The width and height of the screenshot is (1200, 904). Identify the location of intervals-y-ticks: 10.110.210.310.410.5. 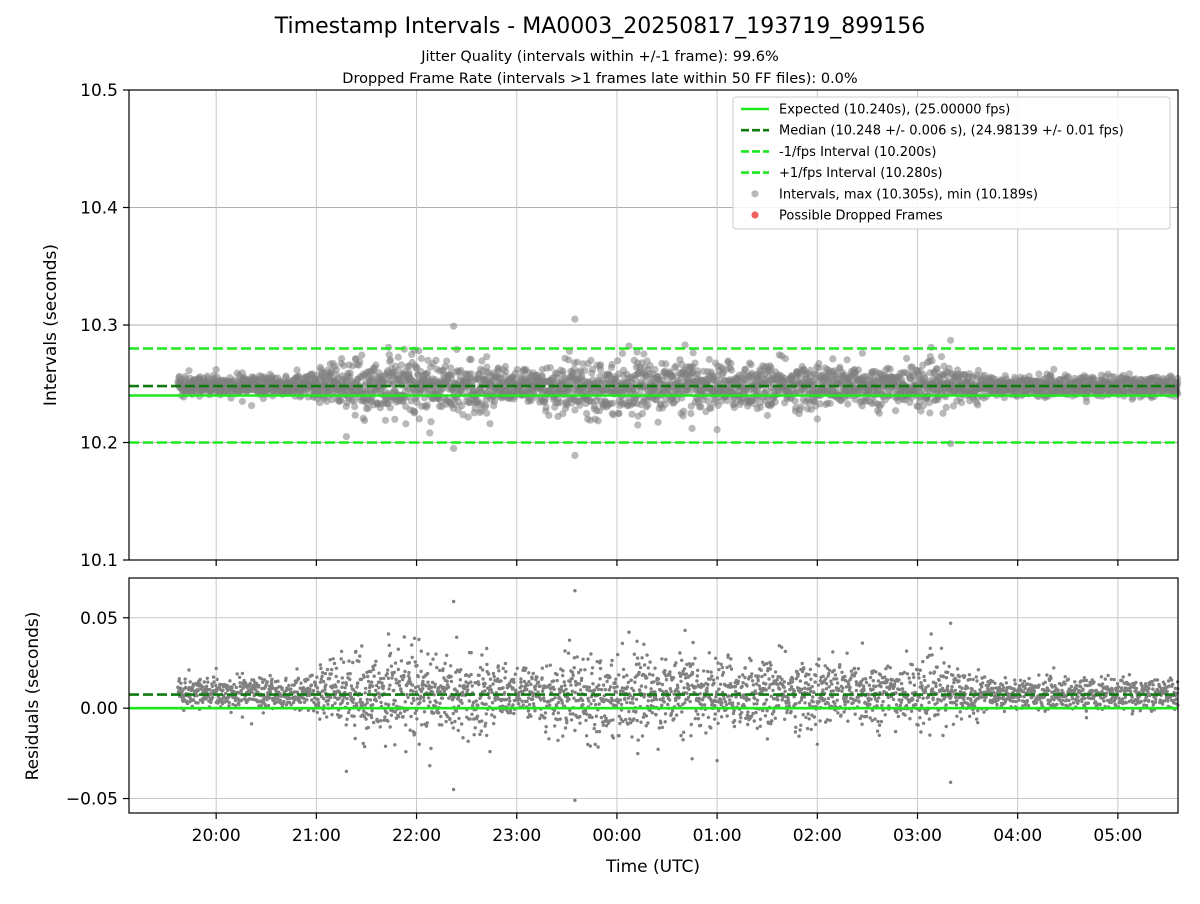
(104, 326).